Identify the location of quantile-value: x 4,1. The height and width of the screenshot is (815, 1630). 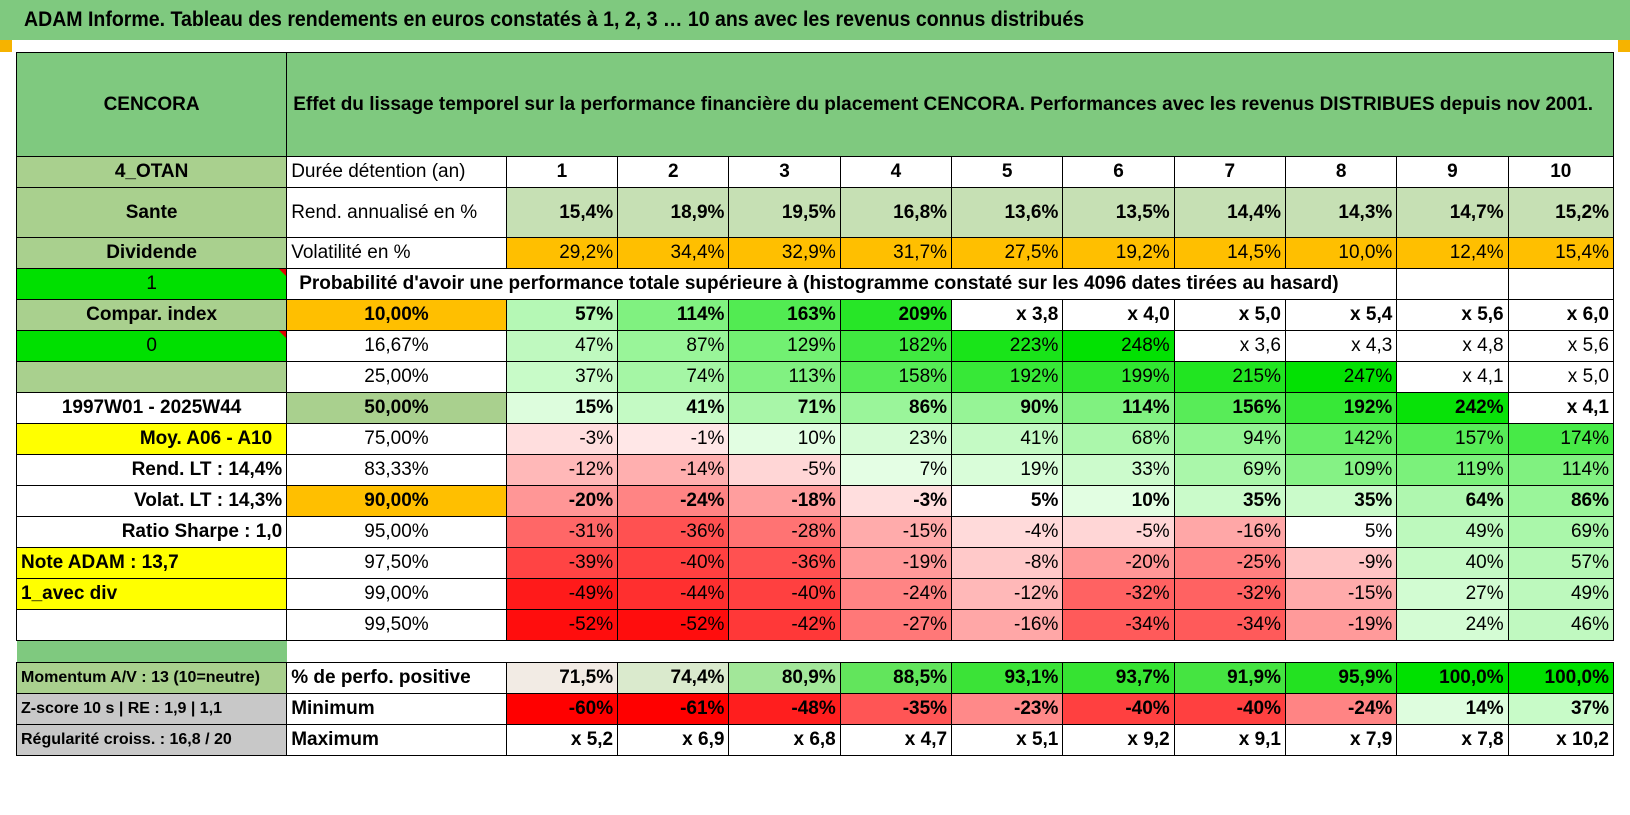
(1452, 377).